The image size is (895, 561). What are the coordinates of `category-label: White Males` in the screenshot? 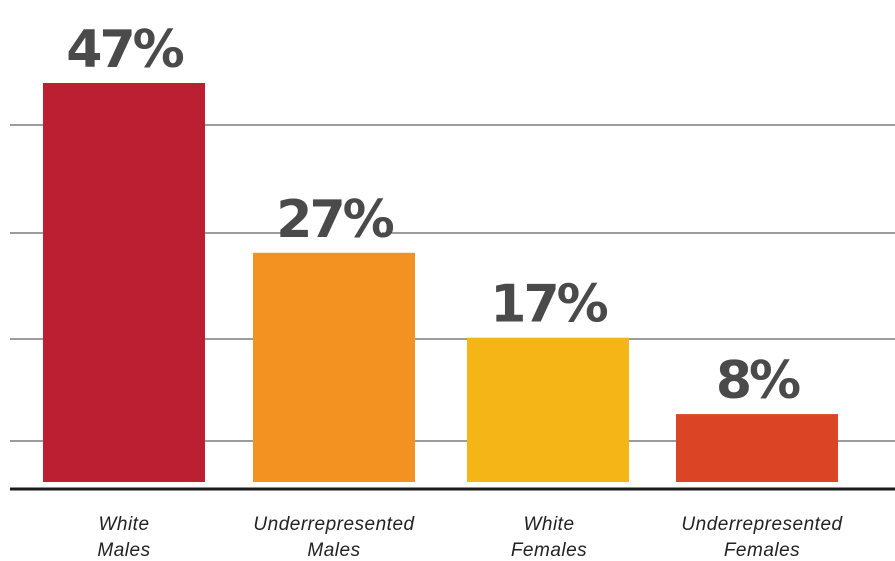 It's located at (123, 537).